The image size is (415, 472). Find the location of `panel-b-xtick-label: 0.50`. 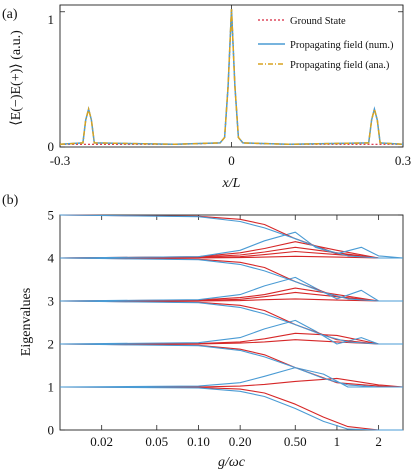

panel-b-xtick-label: 0.50 is located at coordinates (295, 441).